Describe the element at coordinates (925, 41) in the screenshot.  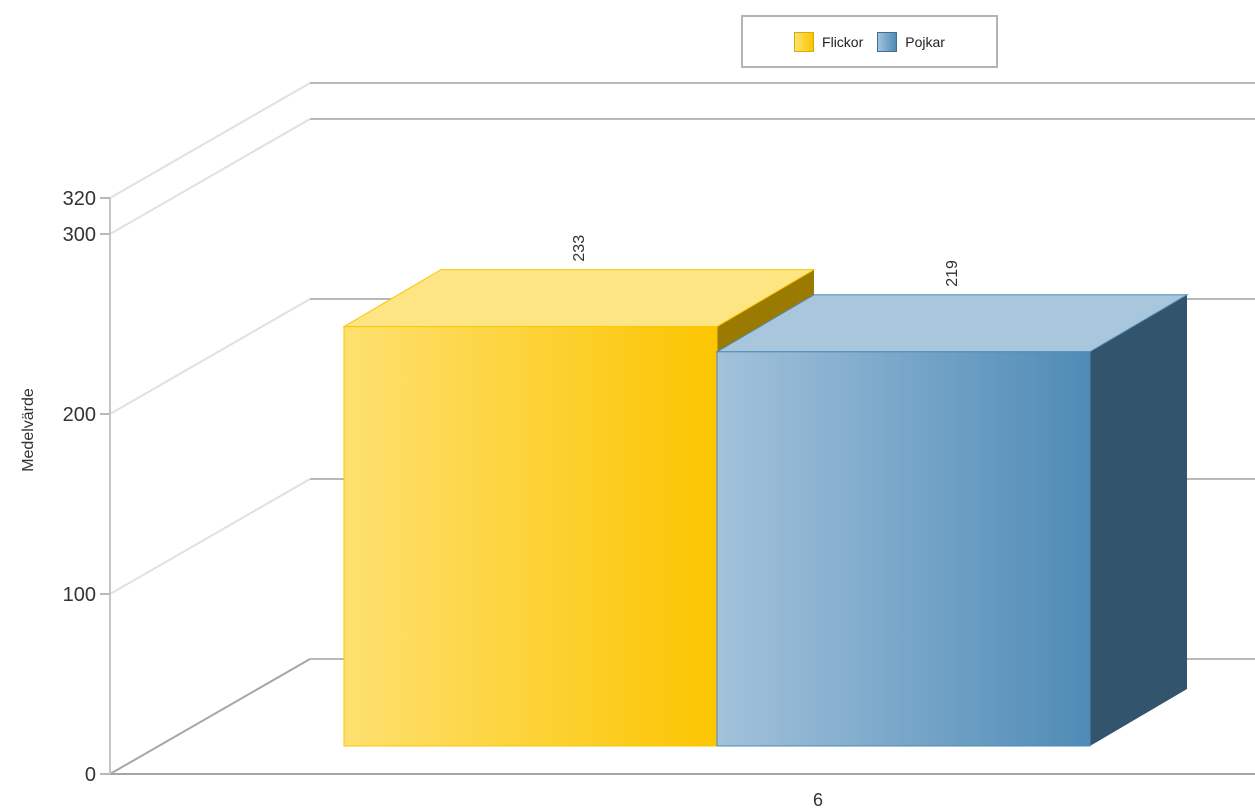
I see `legend-label: Pojkar` at that location.